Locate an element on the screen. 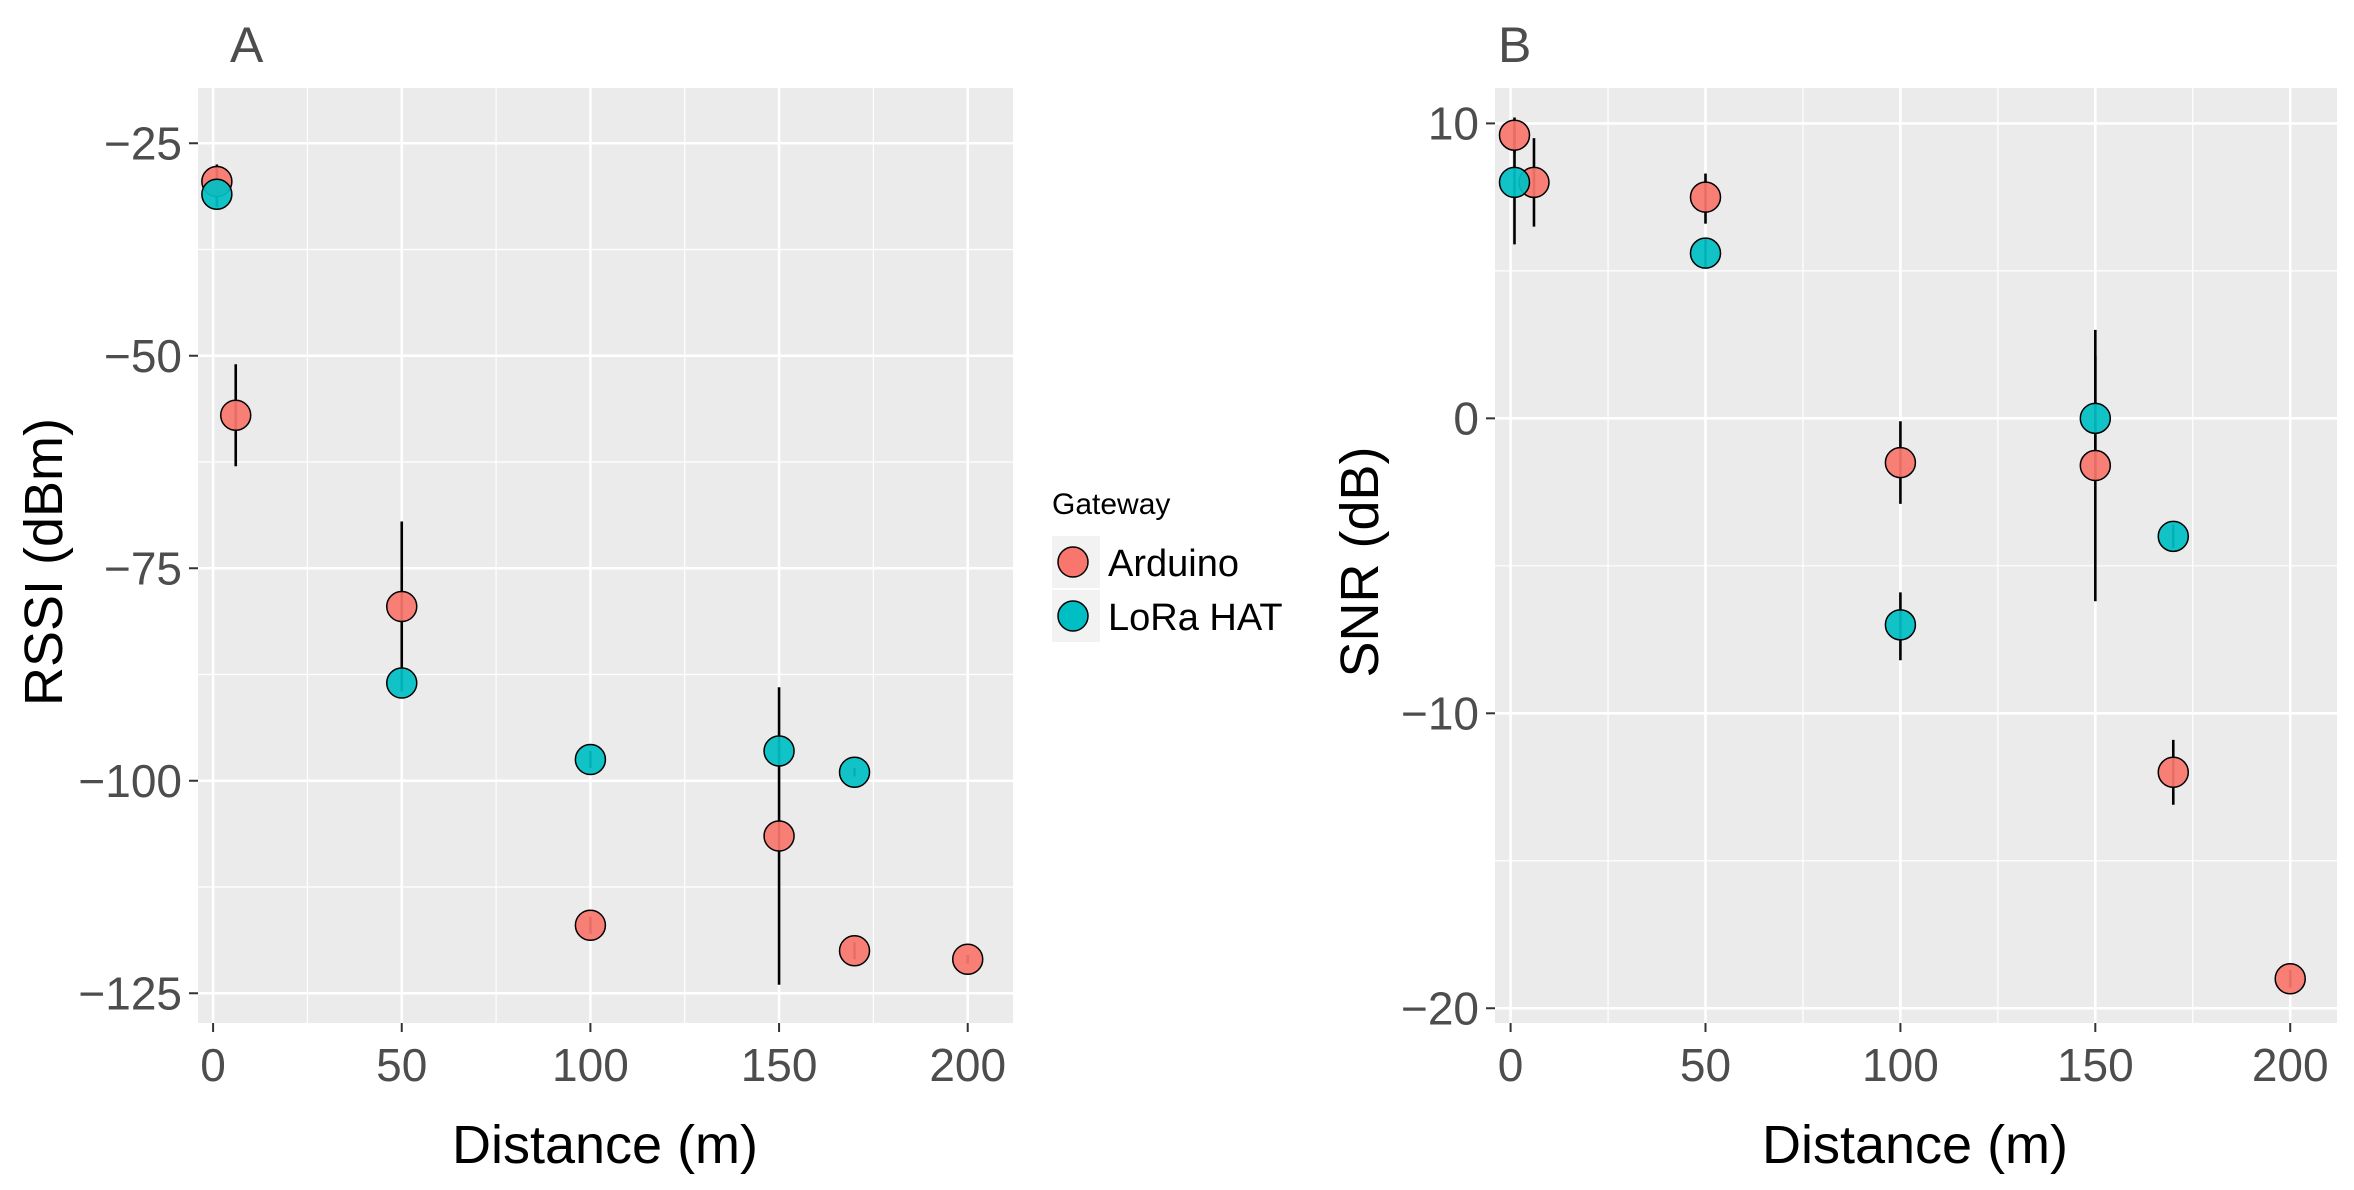 Image resolution: width=2354 pixels, height=1190 pixels. panel-b-x-tick-label: 200 is located at coordinates (2290, 1065).